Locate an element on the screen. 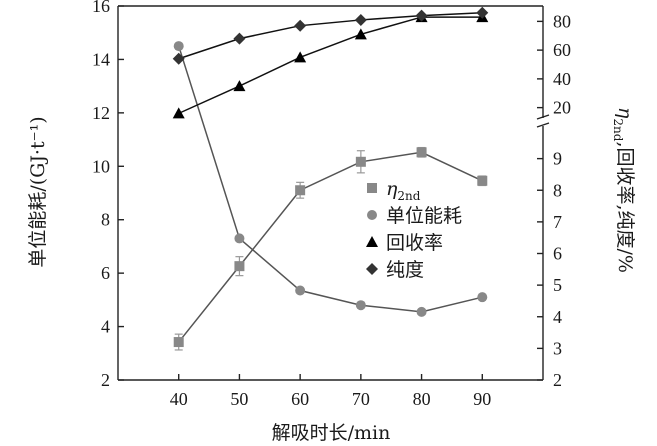 The width and height of the screenshot is (657, 446). legend-label: 回收率 is located at coordinates (414, 243).